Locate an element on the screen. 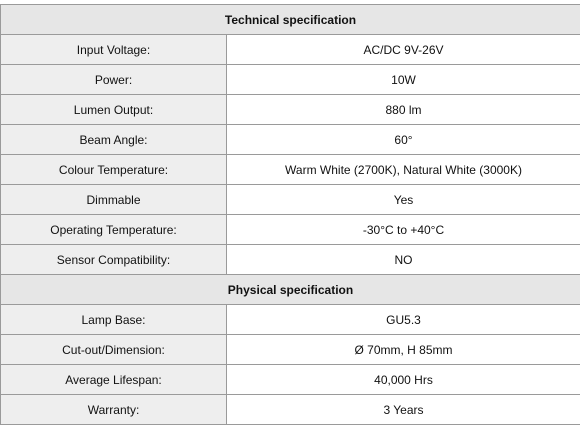 The height and width of the screenshot is (429, 580). spec-row-power: Power: 10W is located at coordinates (290, 79).